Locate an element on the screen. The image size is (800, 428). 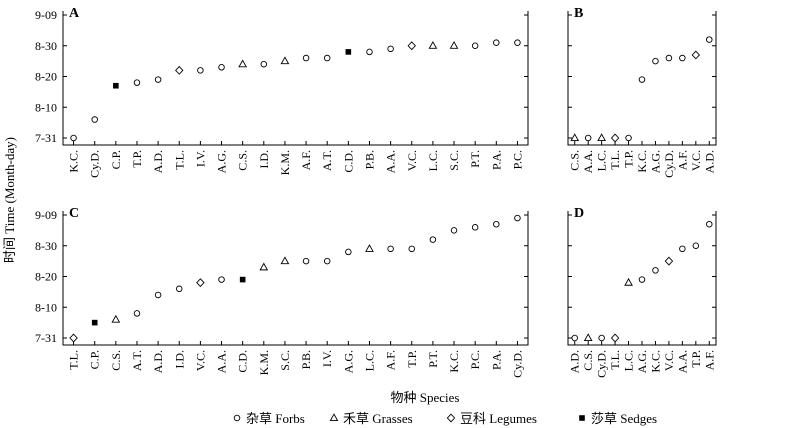
x-tick-label: P.T. is located at coordinates (475, 159).